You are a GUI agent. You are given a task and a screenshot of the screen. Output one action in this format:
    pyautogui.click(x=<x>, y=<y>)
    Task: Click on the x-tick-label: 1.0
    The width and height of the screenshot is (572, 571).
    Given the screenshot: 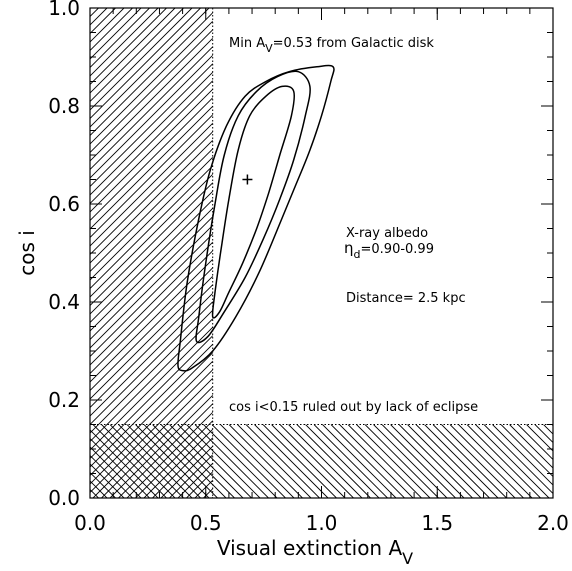 What is the action you would take?
    pyautogui.click(x=322, y=523)
    